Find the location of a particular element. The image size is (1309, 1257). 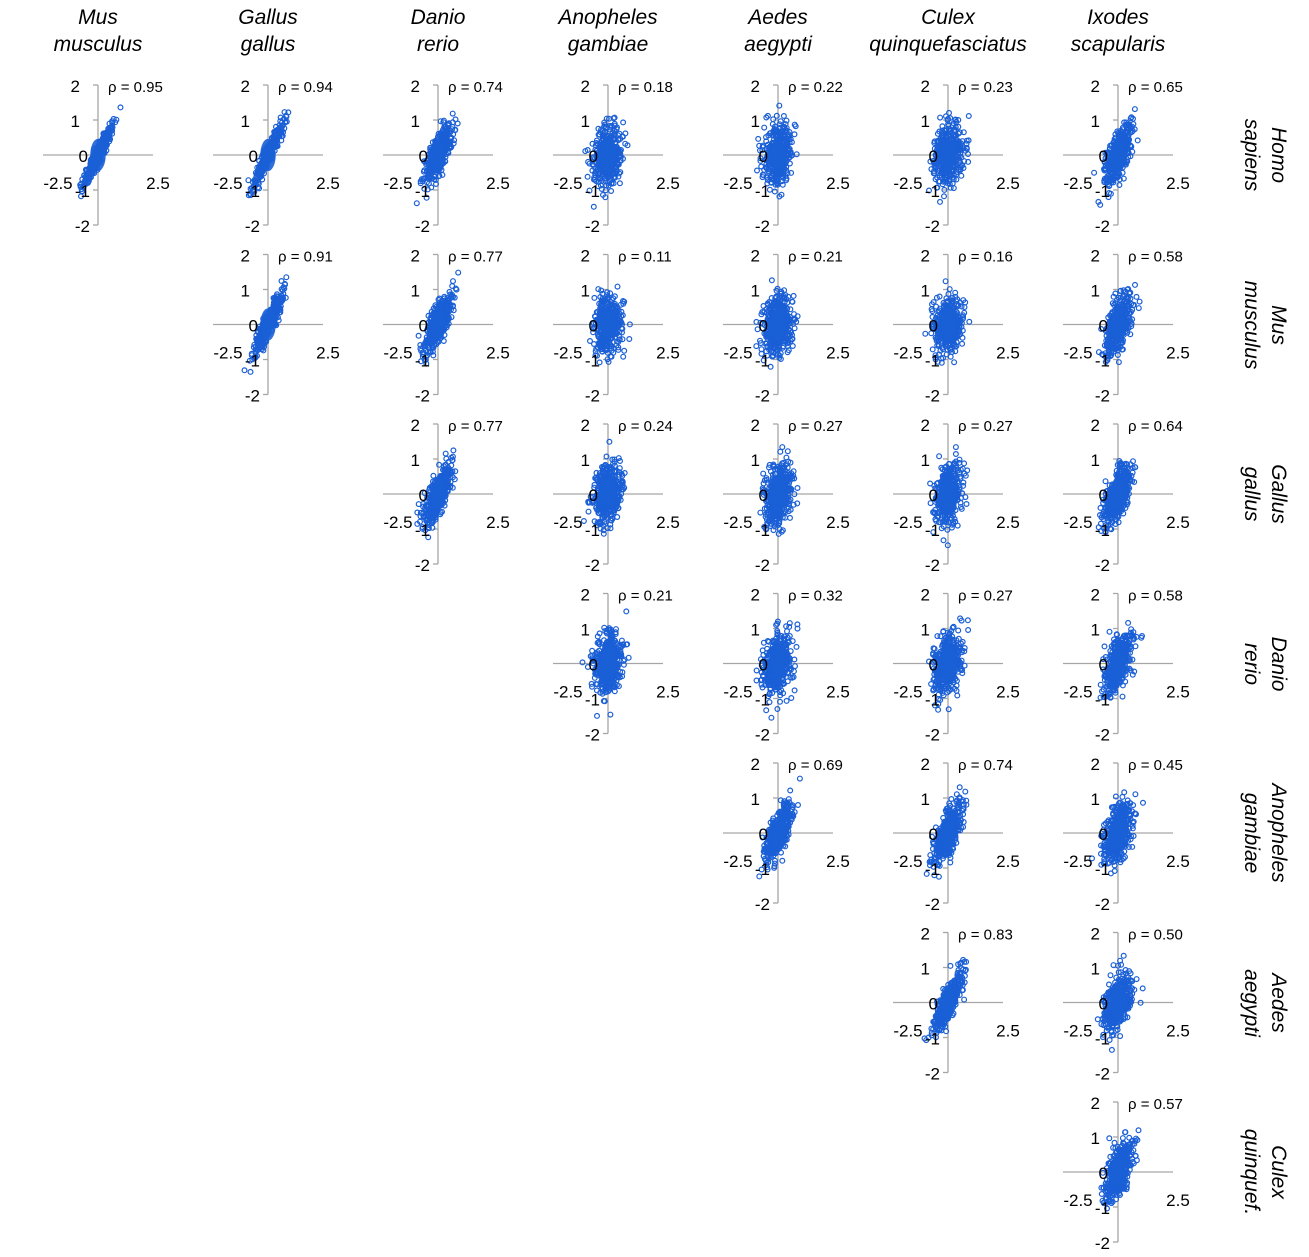

rho-label: ρ = 0.18 is located at coordinates (645, 87).